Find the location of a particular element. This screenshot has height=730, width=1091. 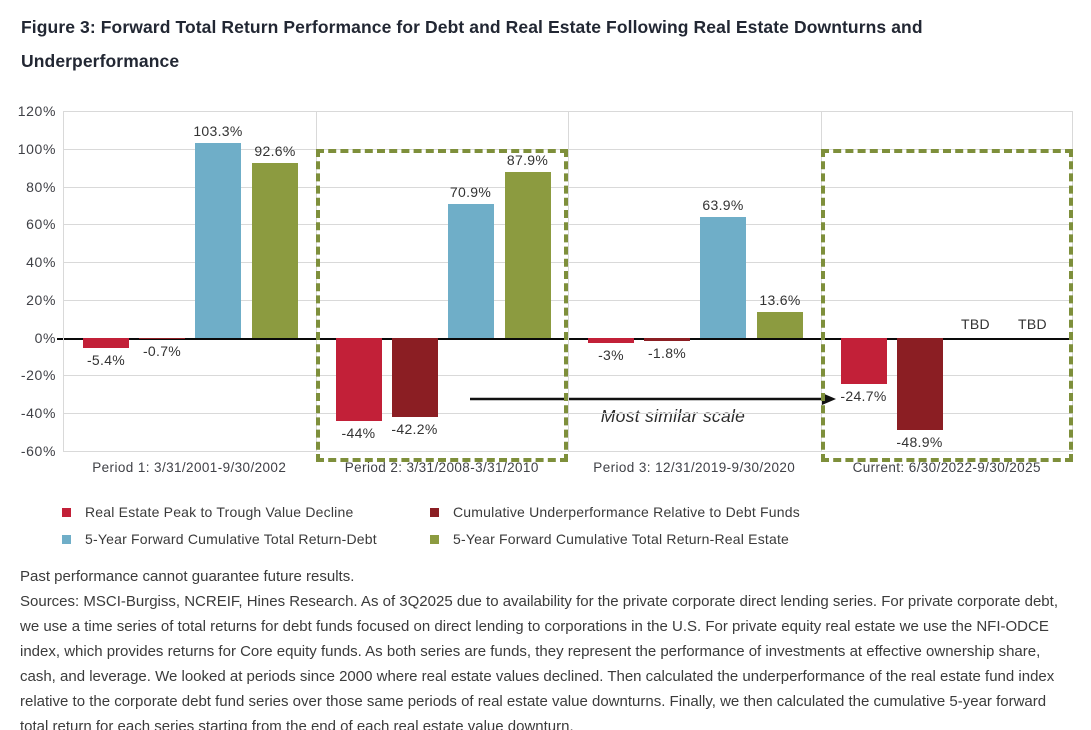

y-axis-tick-label: -40% is located at coordinates (38, 413).